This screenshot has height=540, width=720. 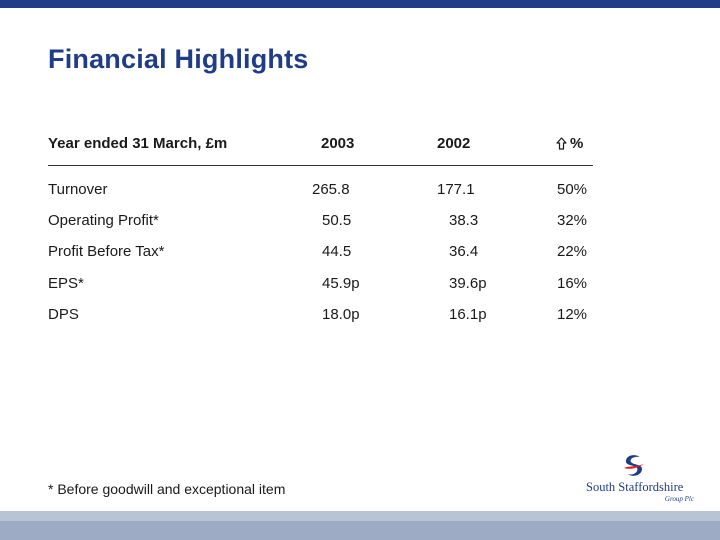 What do you see at coordinates (468, 314) in the screenshot?
I see `row-value-2002: 16.1p` at bounding box center [468, 314].